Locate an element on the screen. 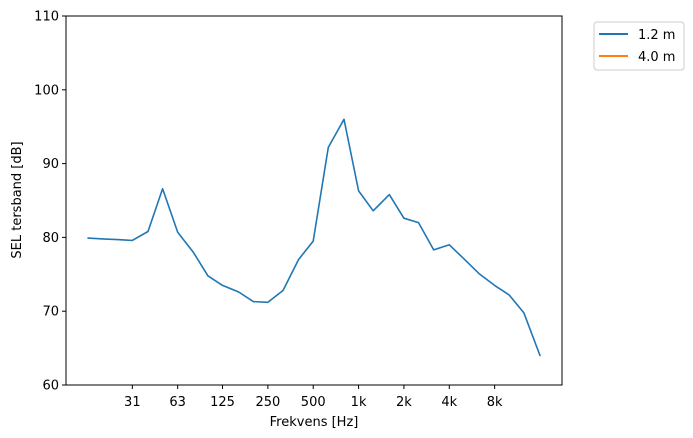  legend-label-4-0m: 4.0 m is located at coordinates (656, 57).